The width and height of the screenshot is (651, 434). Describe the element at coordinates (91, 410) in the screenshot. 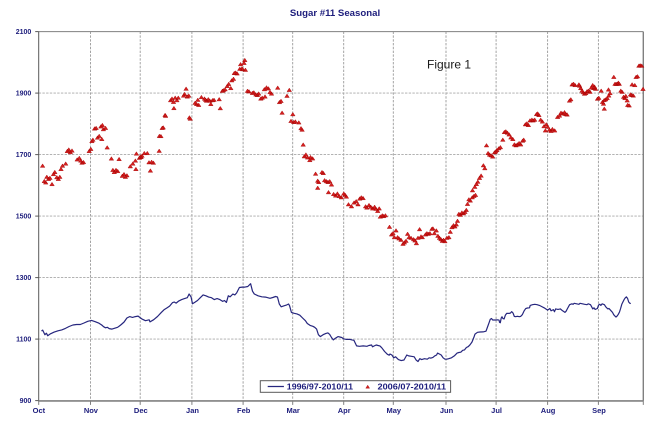

I see `svg-text: Nov` at that location.